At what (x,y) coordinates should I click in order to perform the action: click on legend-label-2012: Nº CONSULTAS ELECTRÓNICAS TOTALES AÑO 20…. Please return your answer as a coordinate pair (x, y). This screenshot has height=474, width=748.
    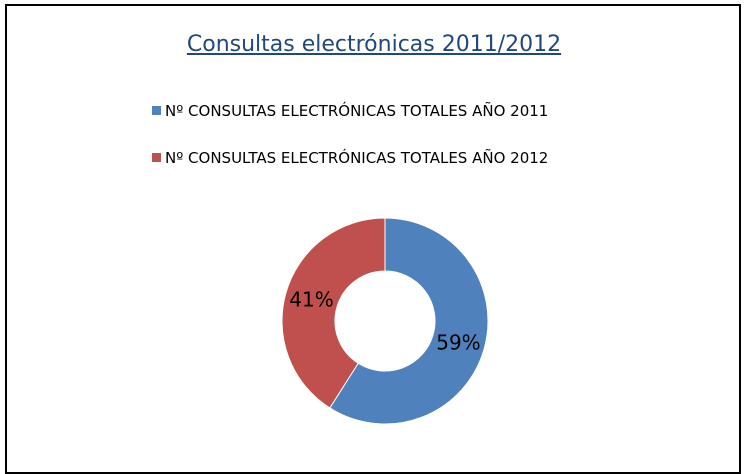
    Looking at the image, I should click on (357, 157).